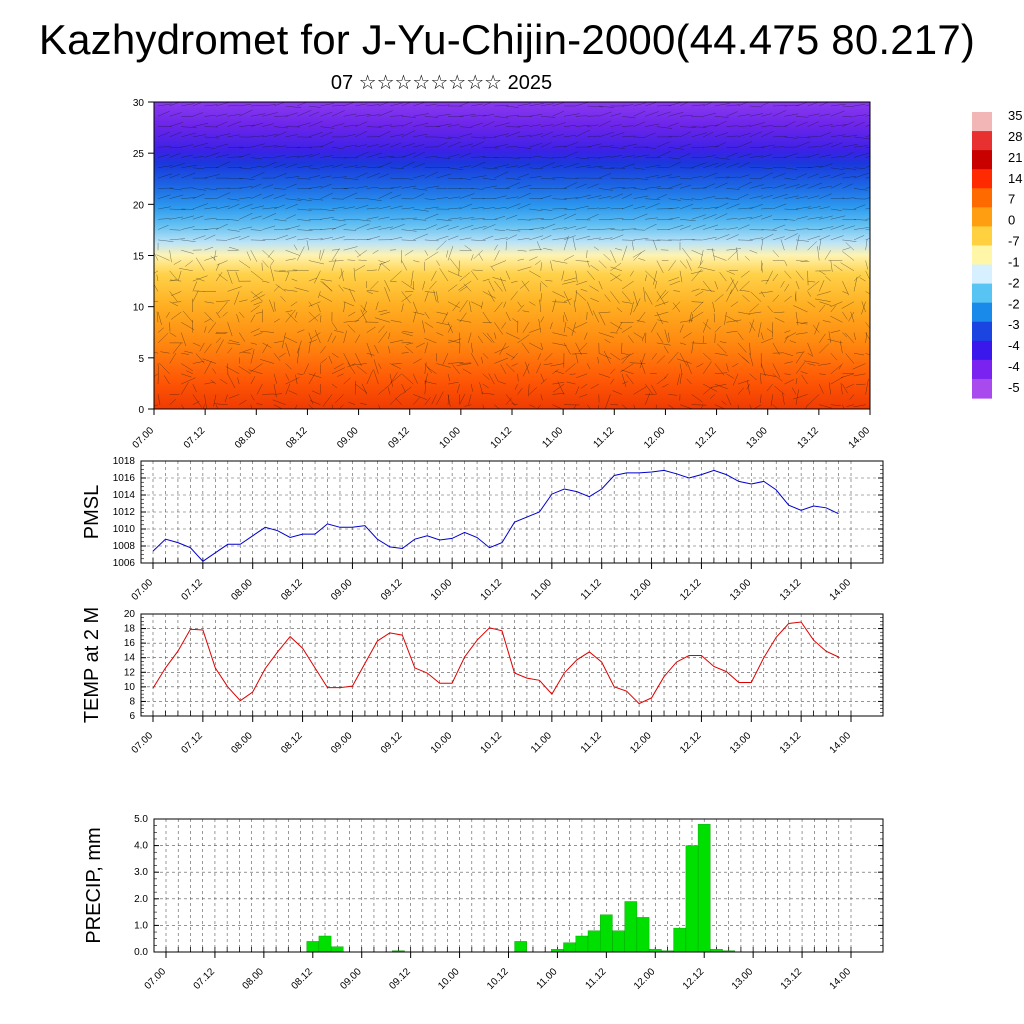 The width and height of the screenshot is (1024, 1024). Describe the element at coordinates (141, 872) in the screenshot. I see `y-tick-label: 3.0` at that location.